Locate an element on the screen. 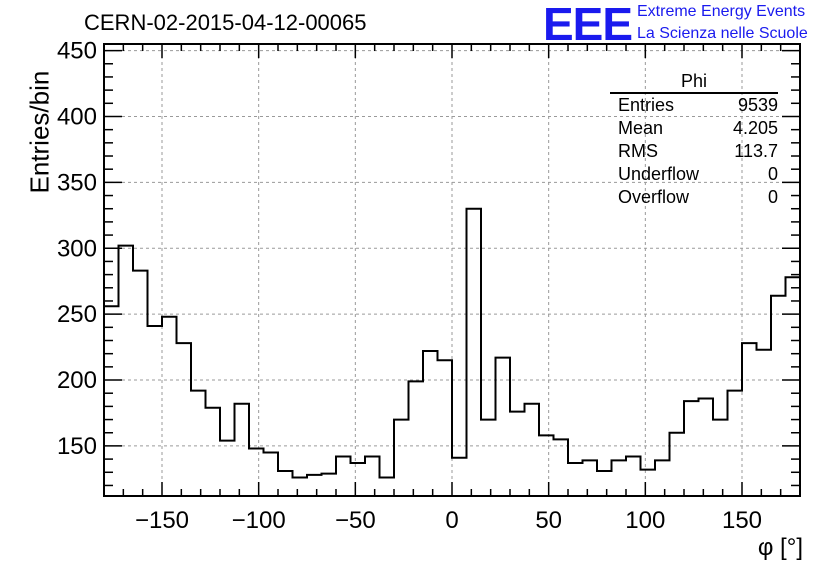 This screenshot has width=836, height=572. stats-row-mean: Mean 4.205 is located at coordinates (694, 128).